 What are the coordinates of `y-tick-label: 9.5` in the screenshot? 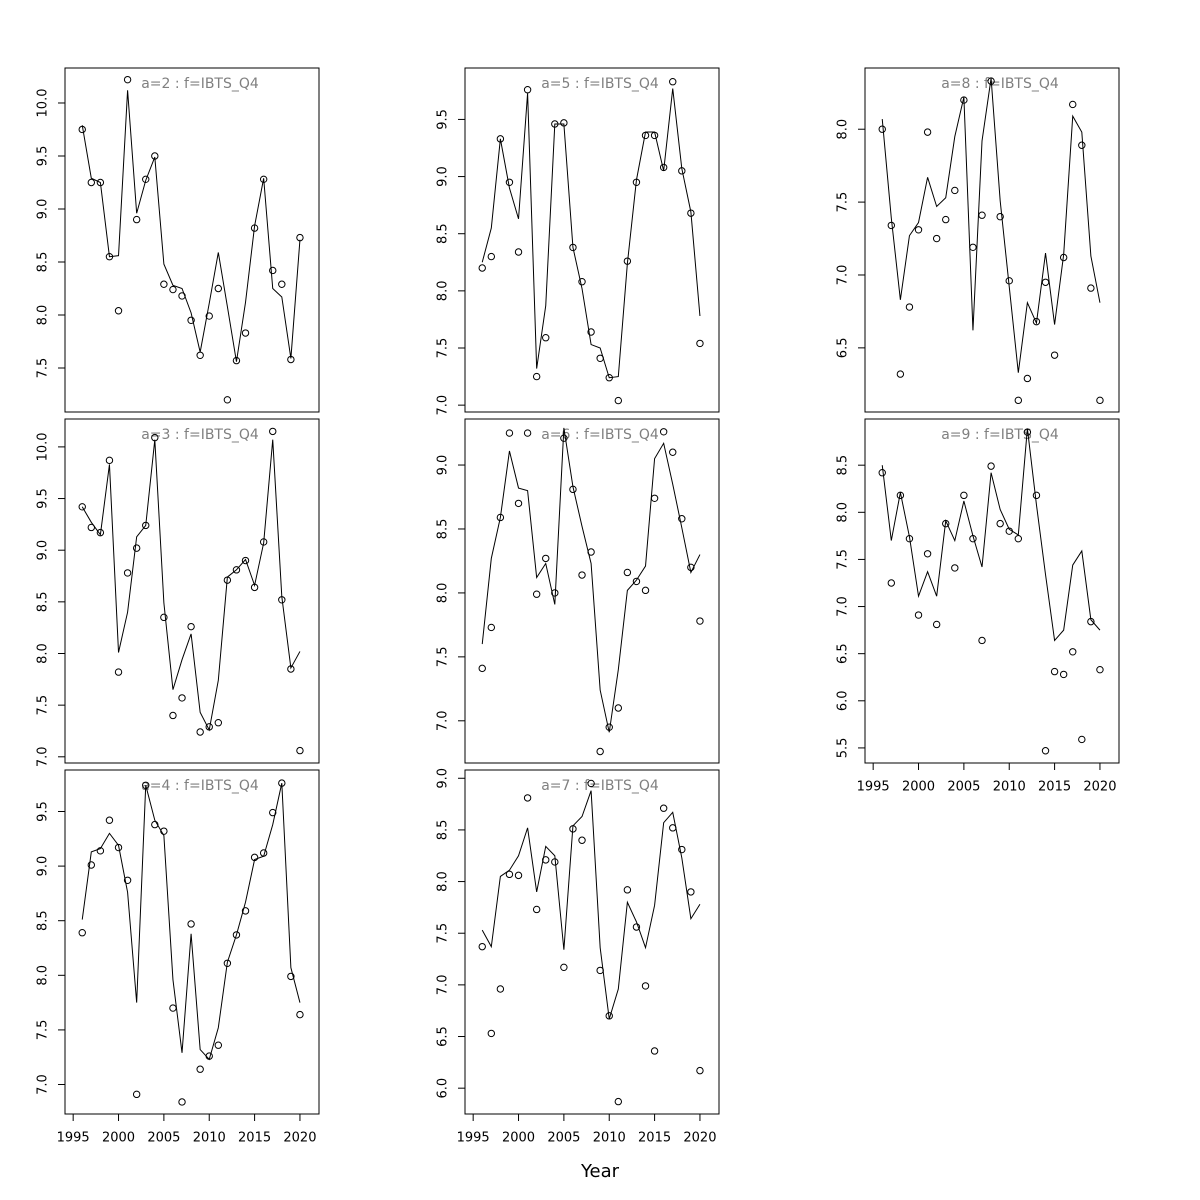 It's located at (43, 156).